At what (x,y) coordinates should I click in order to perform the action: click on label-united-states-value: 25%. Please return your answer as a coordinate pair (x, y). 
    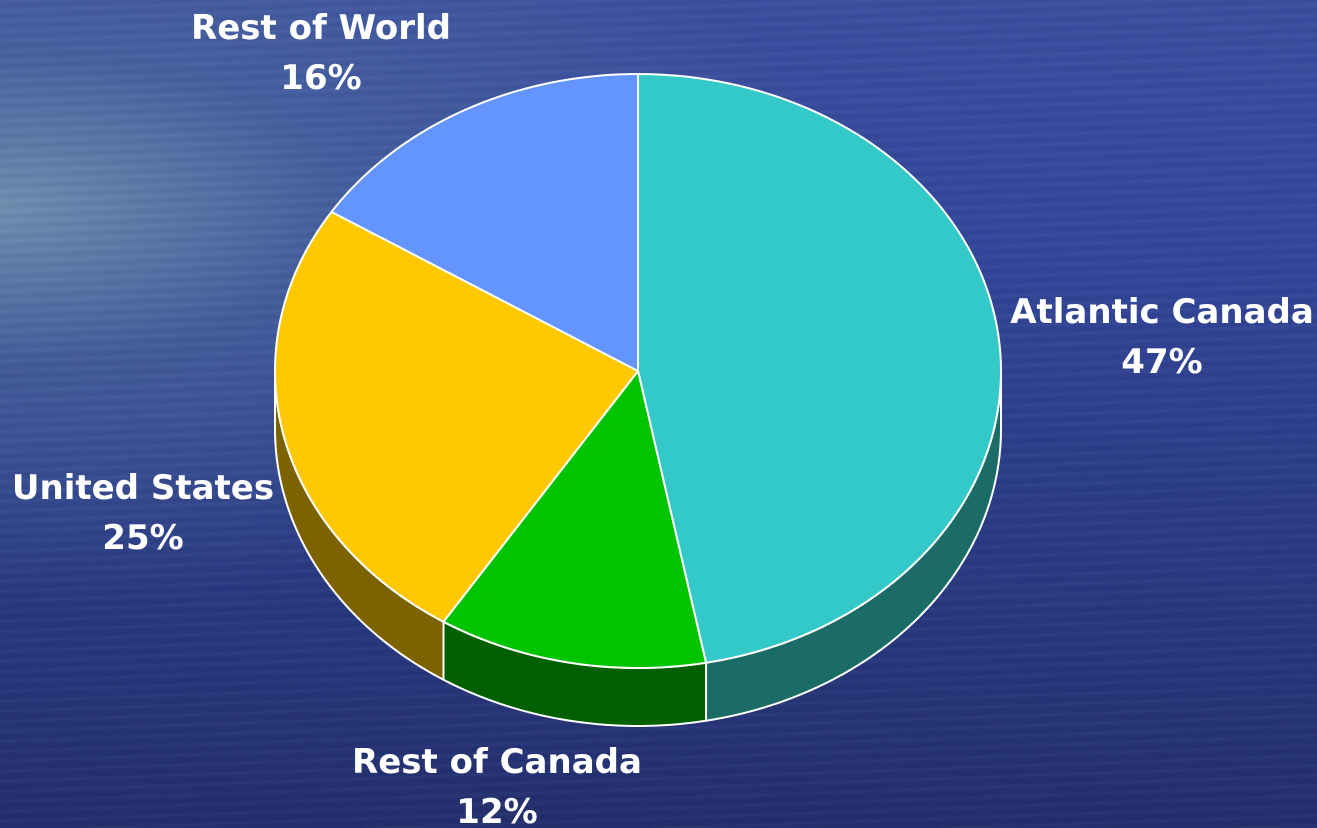
    Looking at the image, I should click on (143, 538).